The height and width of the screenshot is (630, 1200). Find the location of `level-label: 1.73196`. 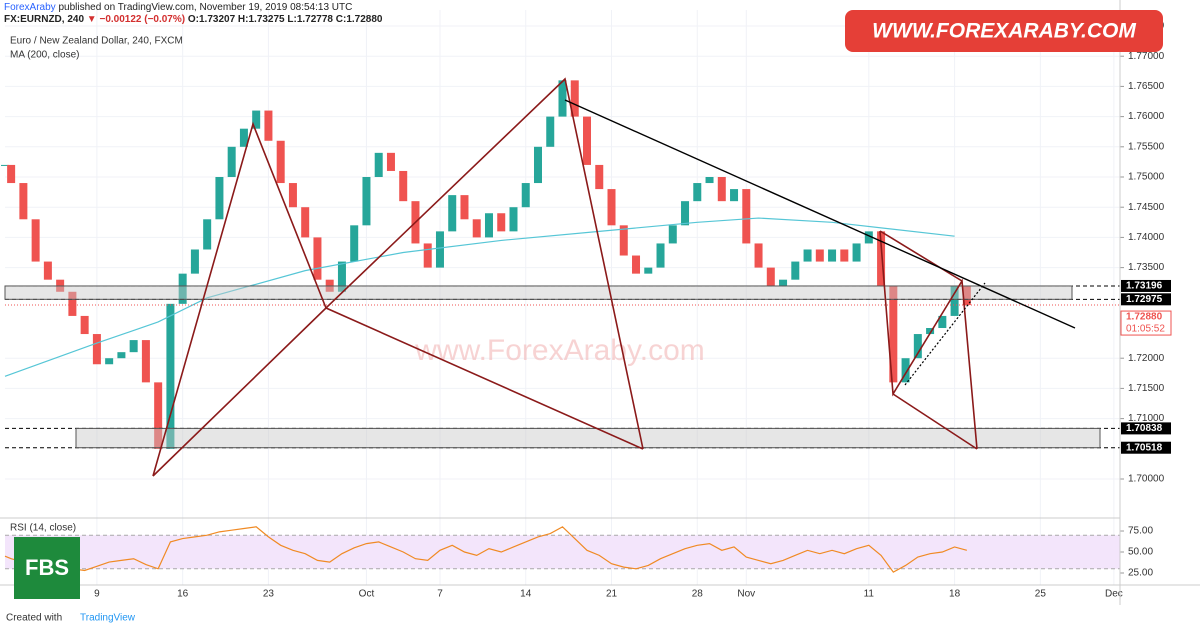

level-label: 1.73196 is located at coordinates (1144, 286).